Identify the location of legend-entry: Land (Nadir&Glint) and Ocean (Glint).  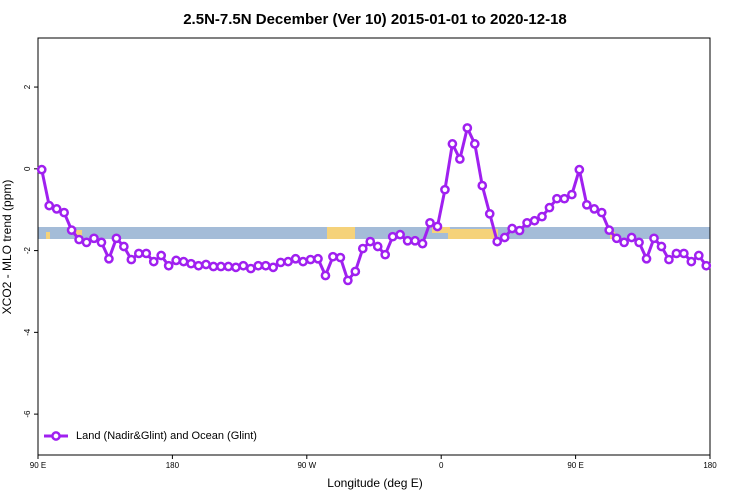
(150, 436).